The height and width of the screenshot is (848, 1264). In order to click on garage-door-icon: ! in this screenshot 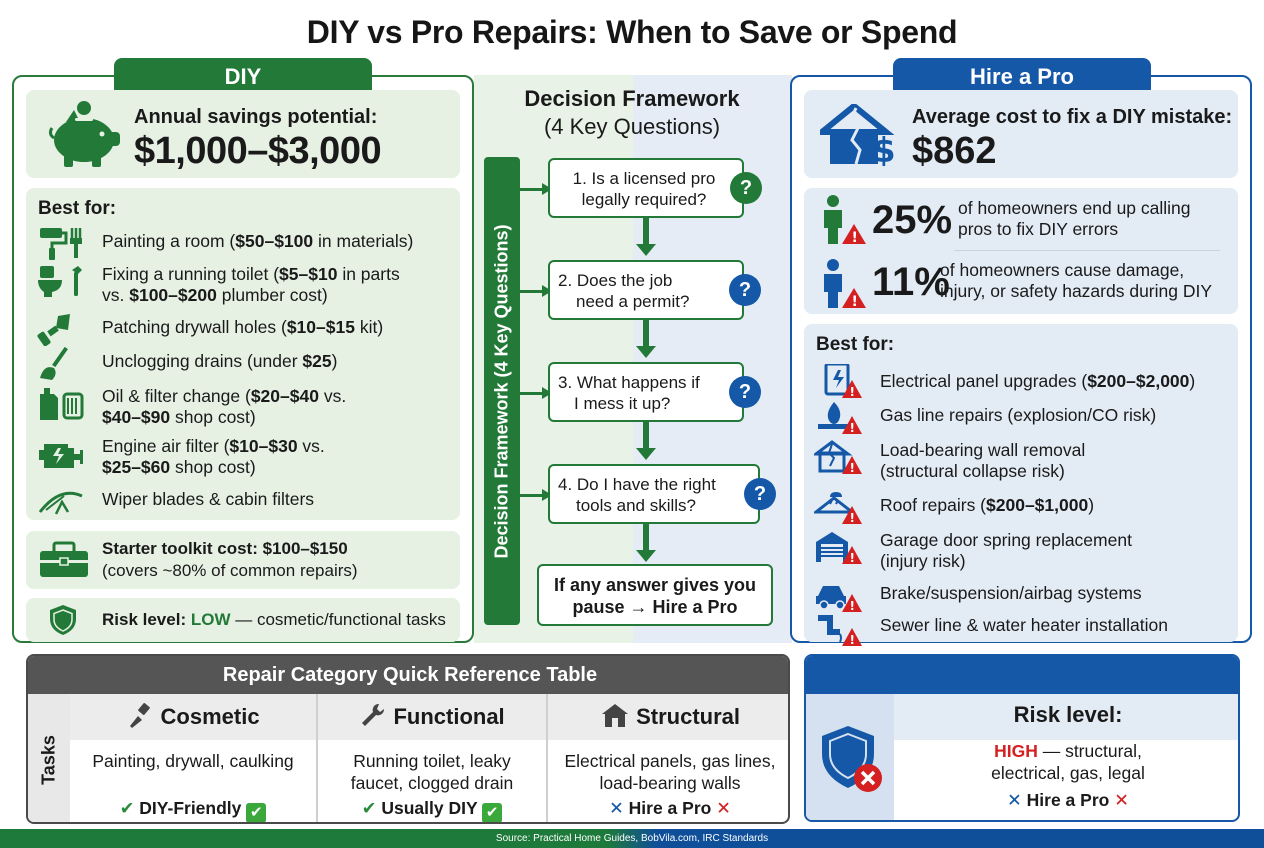, I will do `click(839, 548)`.